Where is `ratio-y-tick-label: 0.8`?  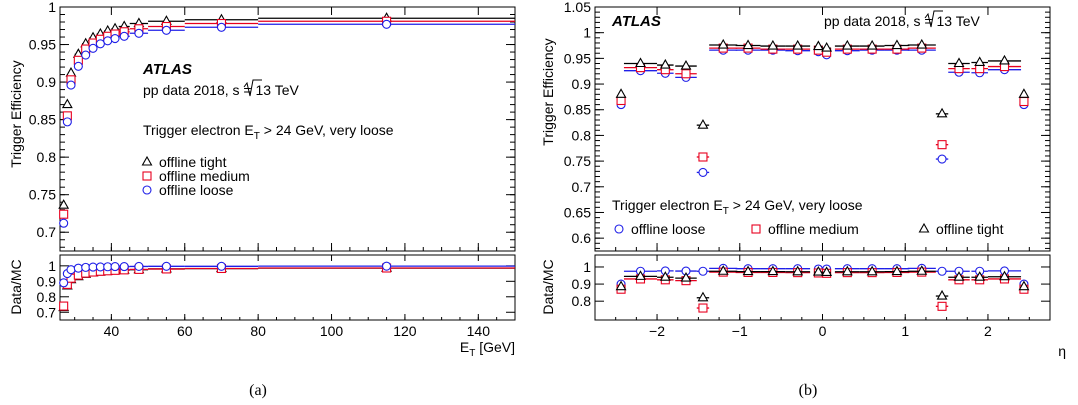
ratio-y-tick-label: 0.8 is located at coordinates (582, 301).